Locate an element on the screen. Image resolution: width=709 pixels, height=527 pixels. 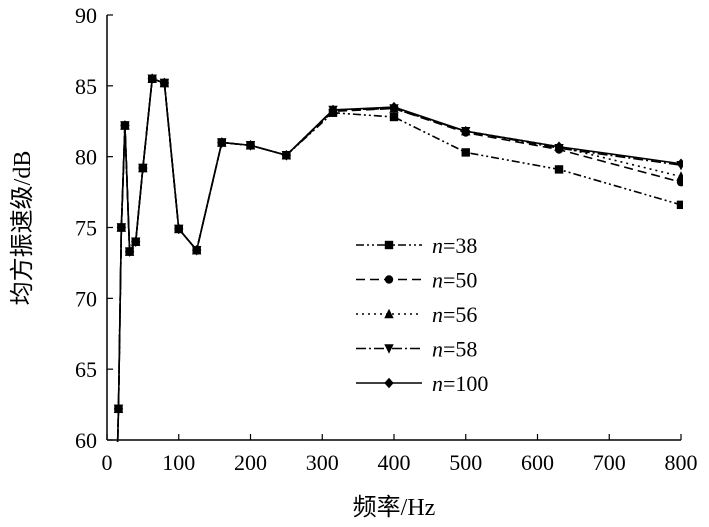
y-tick-label: 90 is located at coordinates (86, 15).